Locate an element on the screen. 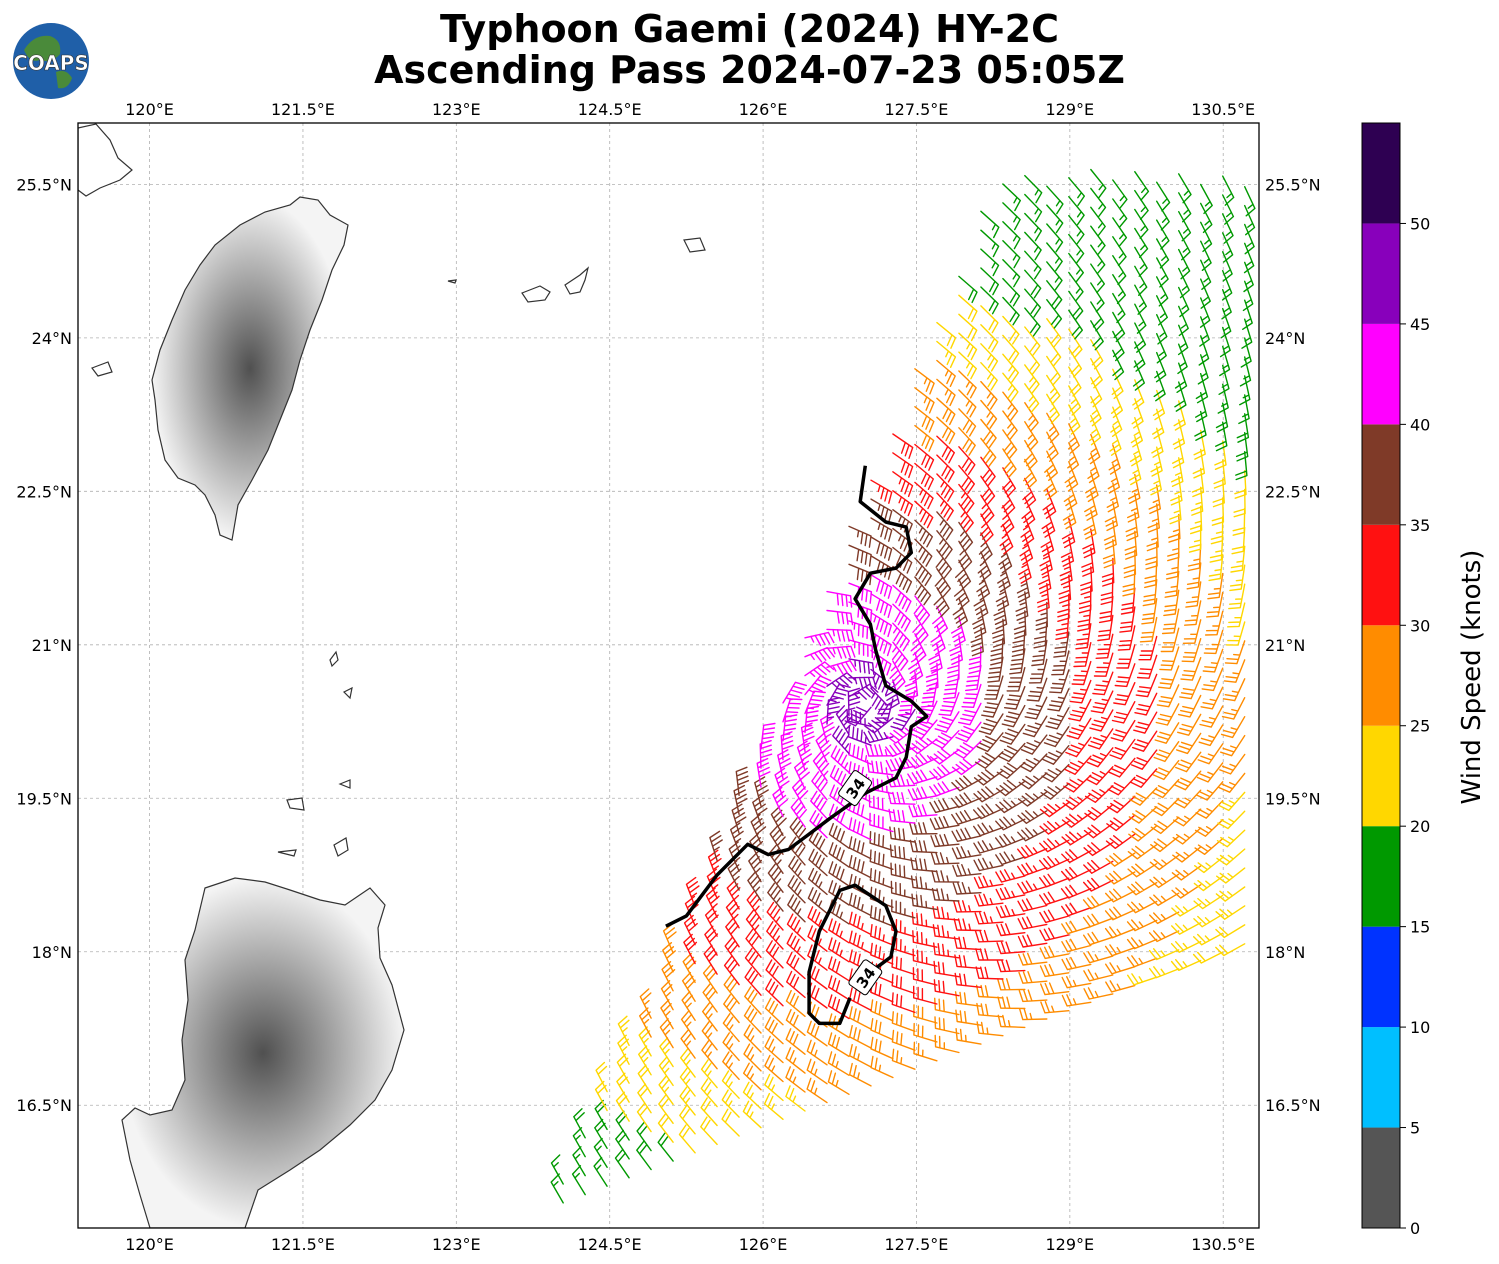 This screenshot has width=1499, height=1264. title-line-1: Typhoon Gaemi (2024) HY-2C is located at coordinates (749, 29).